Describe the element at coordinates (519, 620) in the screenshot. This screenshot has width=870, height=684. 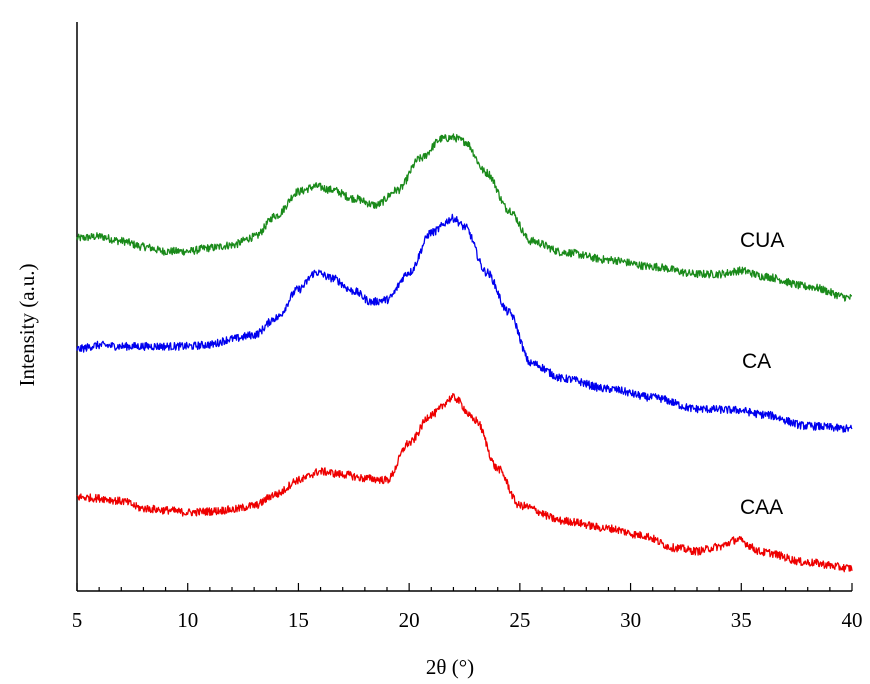
I see `x-tick-label: 25` at that location.